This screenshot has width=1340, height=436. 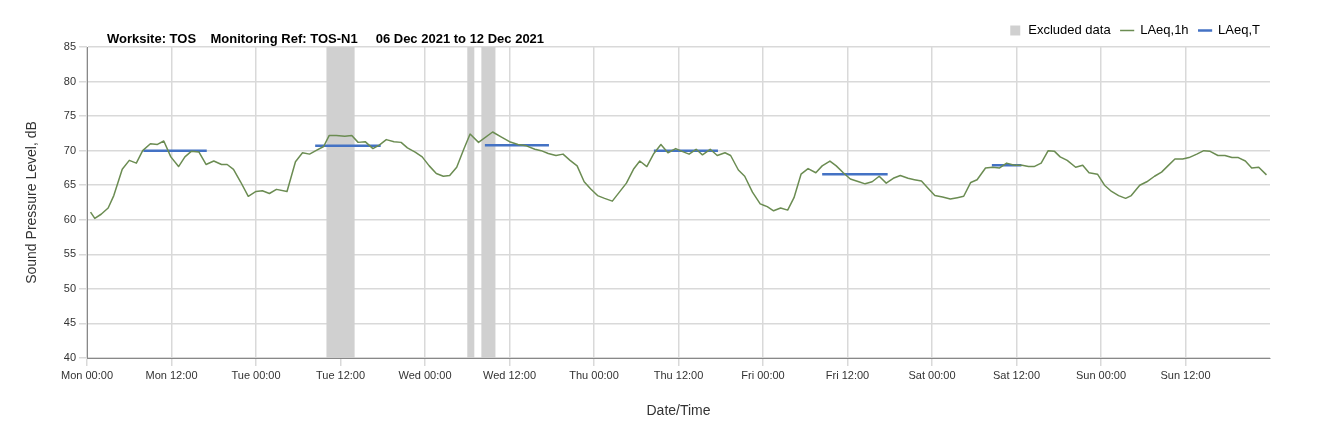 What do you see at coordinates (678, 410) in the screenshot?
I see `x-axis-title: Date/Time` at bounding box center [678, 410].